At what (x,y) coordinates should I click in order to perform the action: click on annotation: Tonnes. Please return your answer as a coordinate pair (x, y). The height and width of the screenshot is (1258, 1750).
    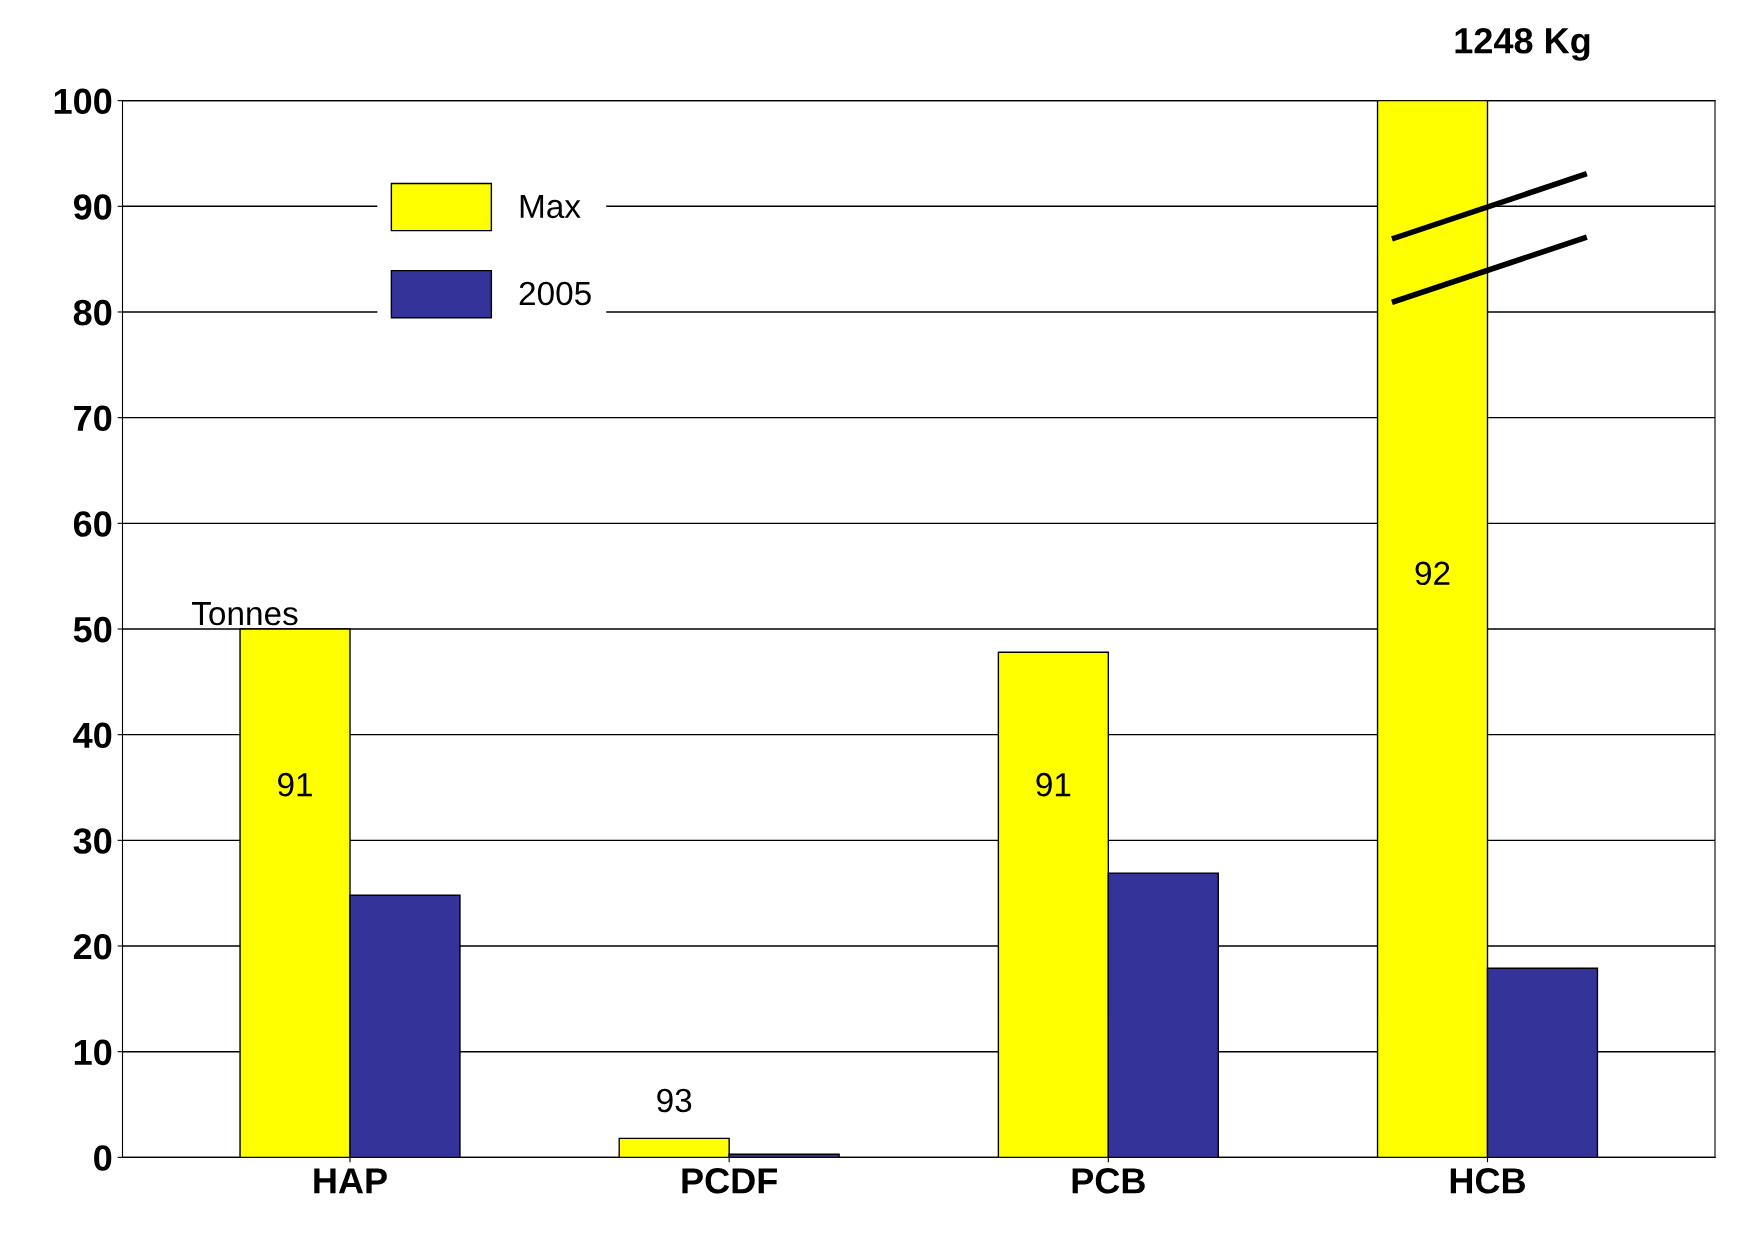
    Looking at the image, I should click on (245, 614).